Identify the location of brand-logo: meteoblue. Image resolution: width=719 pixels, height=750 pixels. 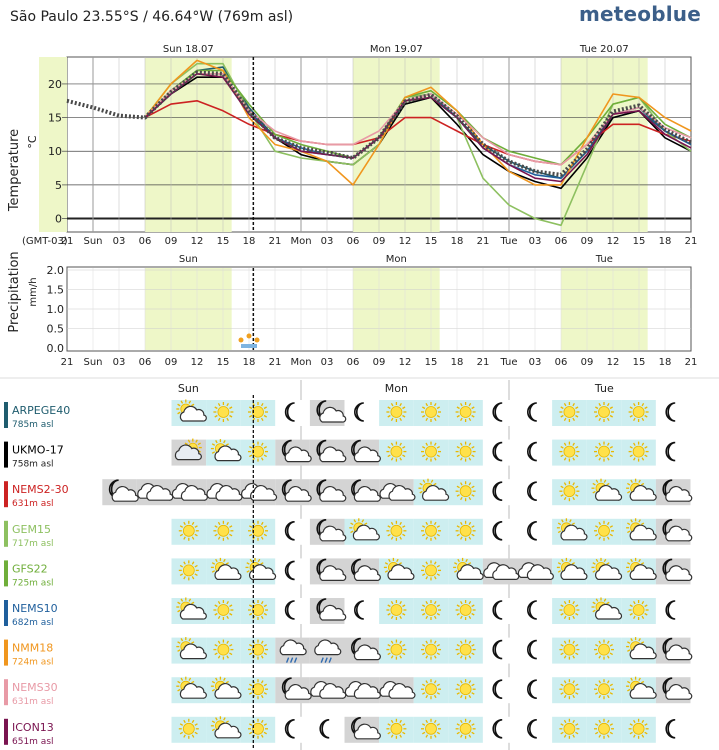
(639, 14).